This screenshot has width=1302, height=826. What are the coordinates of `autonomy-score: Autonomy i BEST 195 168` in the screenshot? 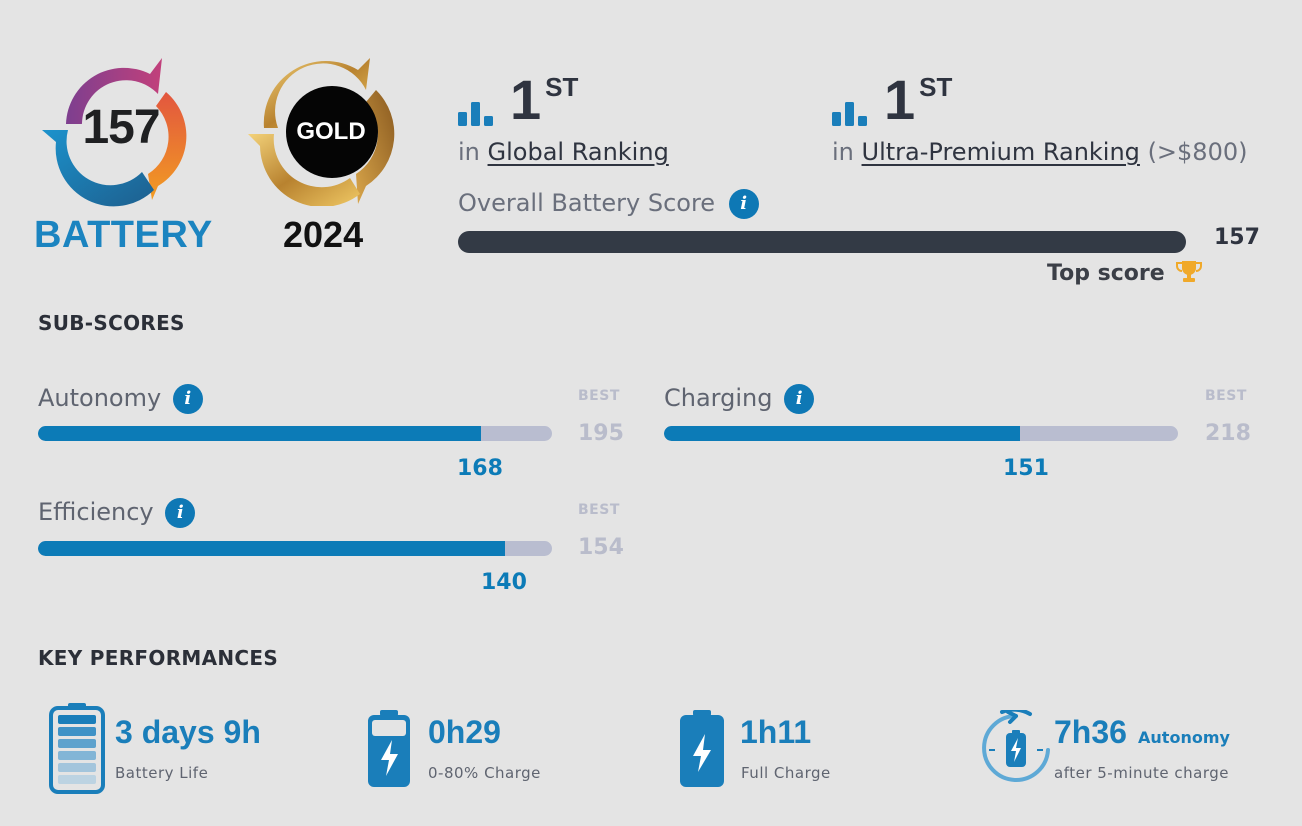 It's located at (333, 434).